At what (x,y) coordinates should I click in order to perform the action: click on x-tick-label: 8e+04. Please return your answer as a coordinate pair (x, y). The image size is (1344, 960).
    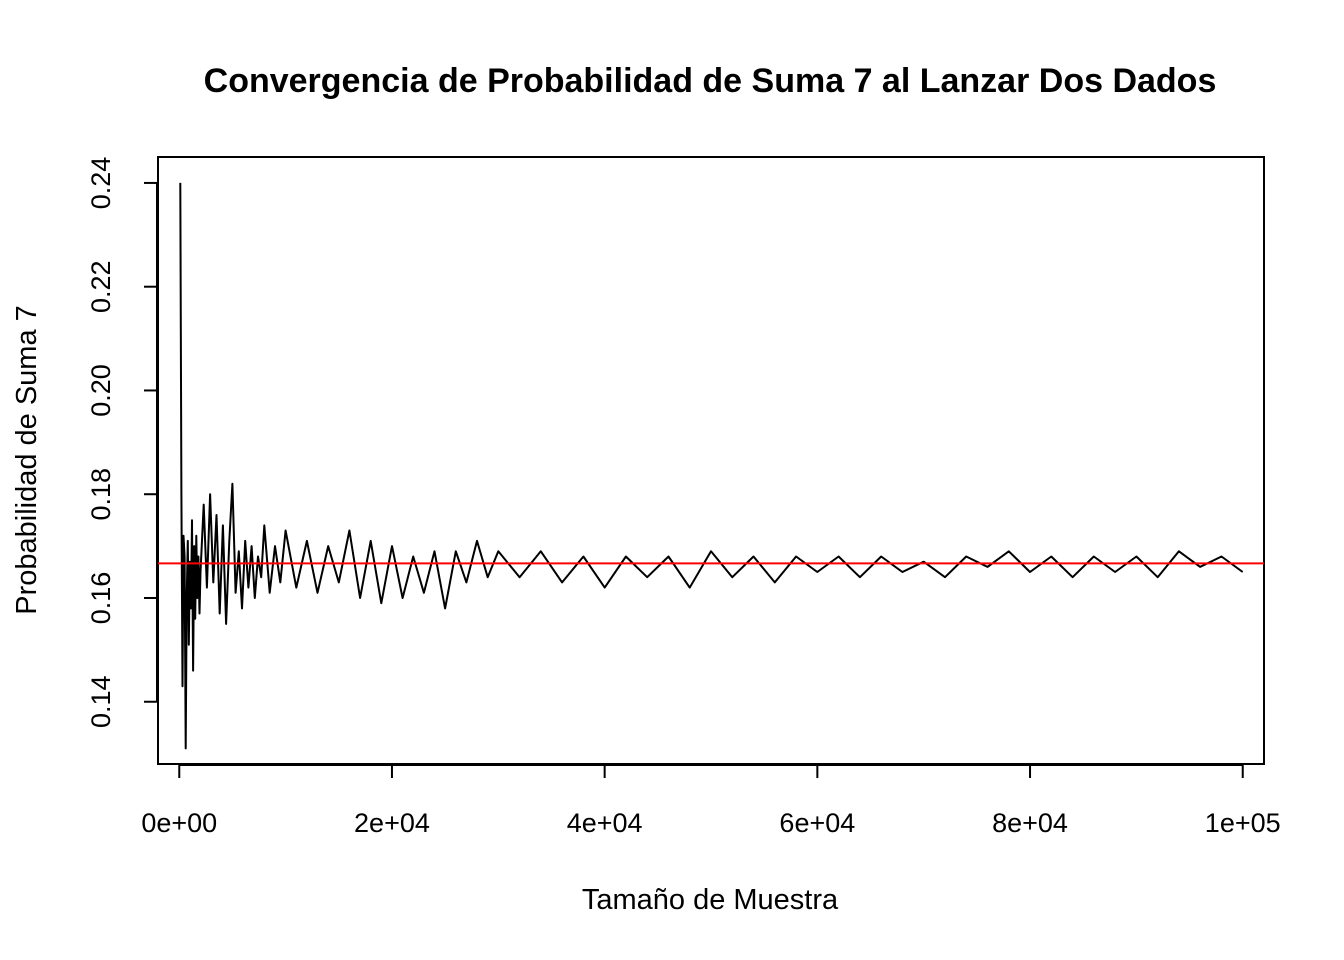
    Looking at the image, I should click on (1030, 823).